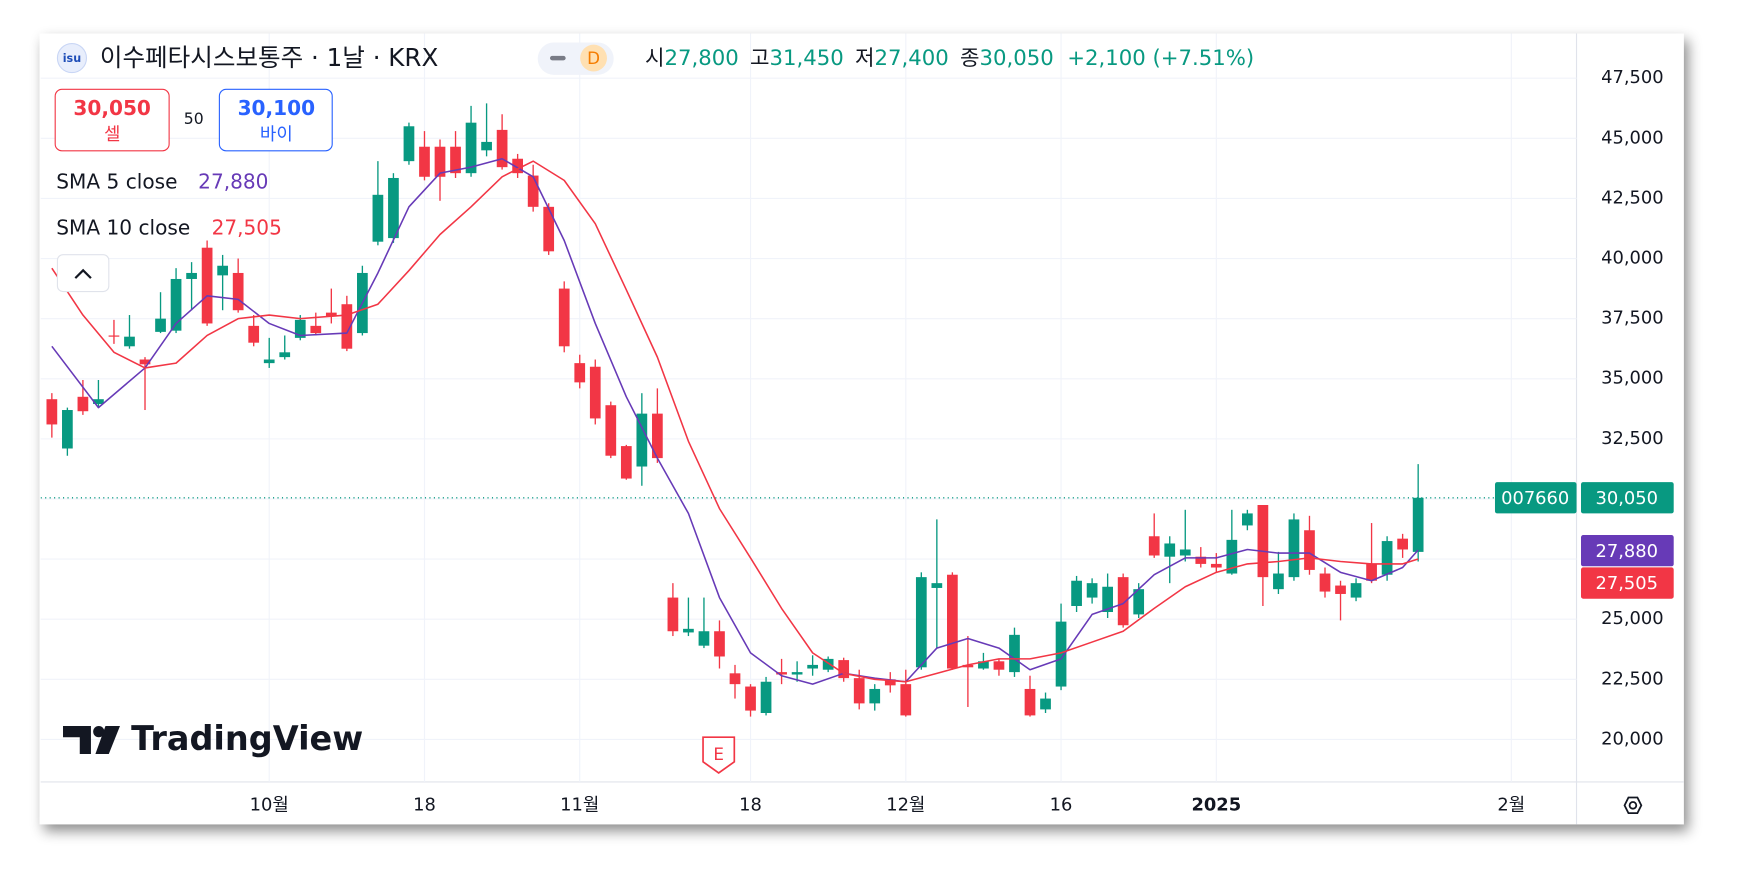 The height and width of the screenshot is (888, 1749). What do you see at coordinates (760, 58) in the screenshot?
I see `ohlc-label: 고` at bounding box center [760, 58].